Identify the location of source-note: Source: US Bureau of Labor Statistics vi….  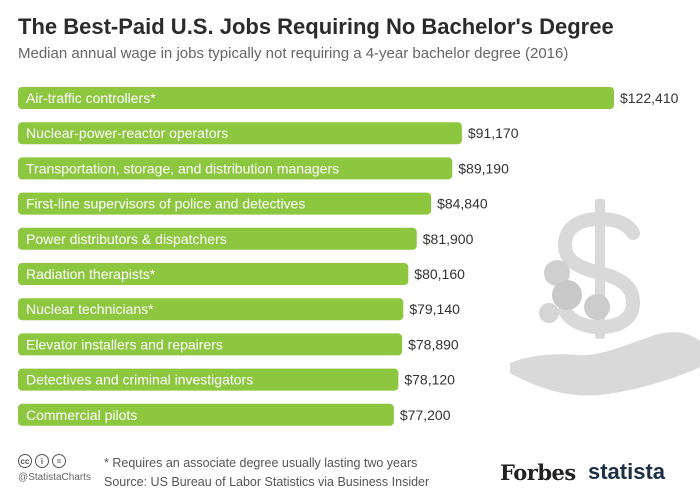
(267, 482).